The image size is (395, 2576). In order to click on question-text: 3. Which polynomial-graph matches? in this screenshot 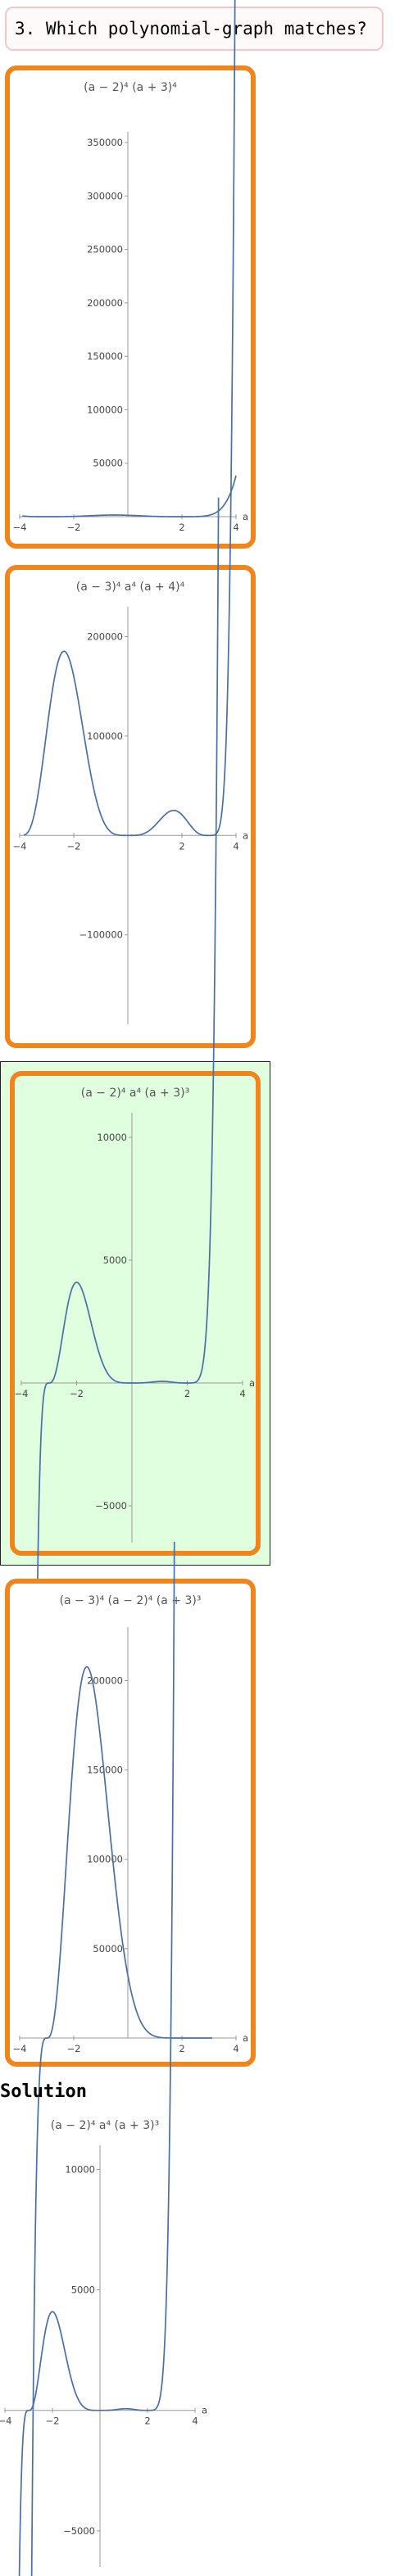, I will do `click(191, 28)`.